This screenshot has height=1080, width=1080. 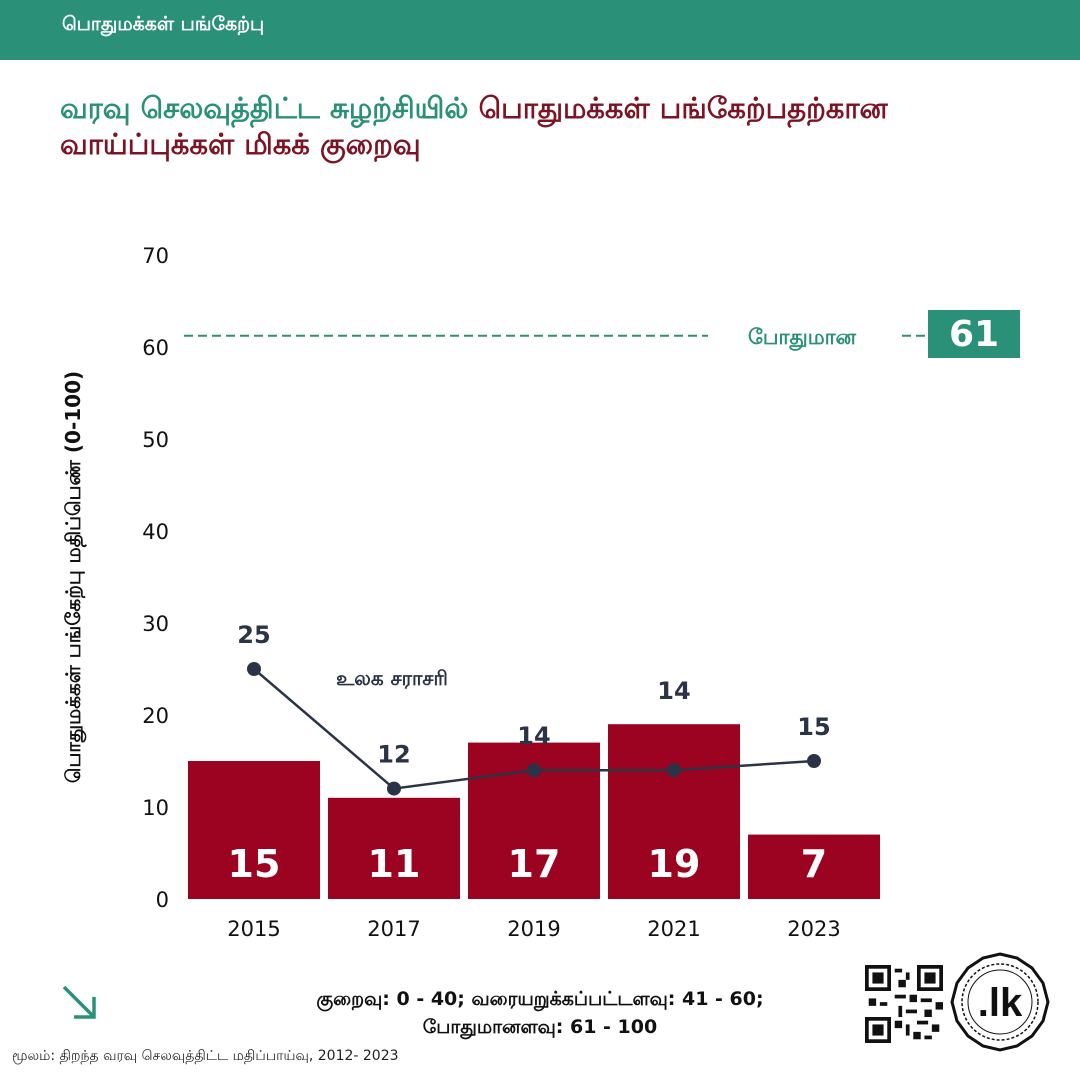 I want to click on y-axis-label: பொதுமக்கள் பங்கேற்பு மதிப்பெண் (0-100), so click(x=74, y=577).